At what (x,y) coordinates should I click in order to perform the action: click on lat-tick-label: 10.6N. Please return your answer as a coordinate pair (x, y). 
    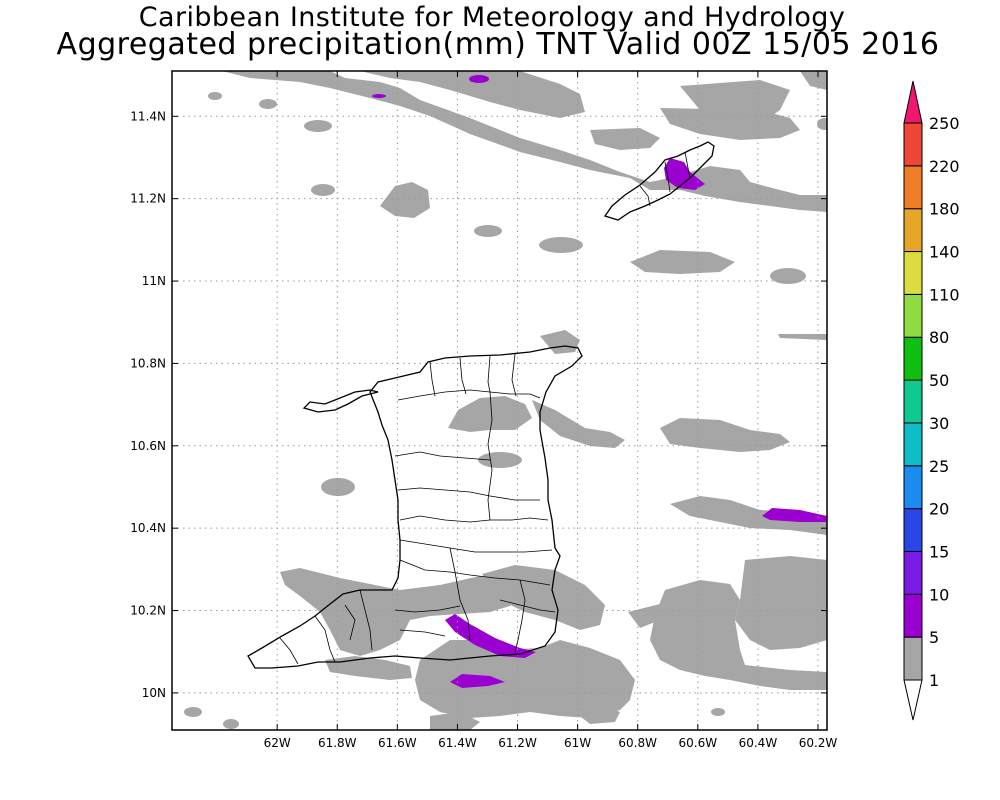
    Looking at the image, I should click on (148, 446).